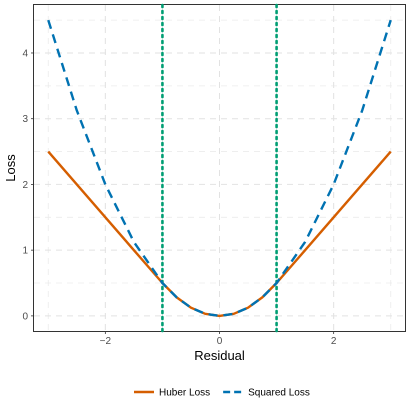  I want to click on y-tick-label: 3, so click(25, 119).